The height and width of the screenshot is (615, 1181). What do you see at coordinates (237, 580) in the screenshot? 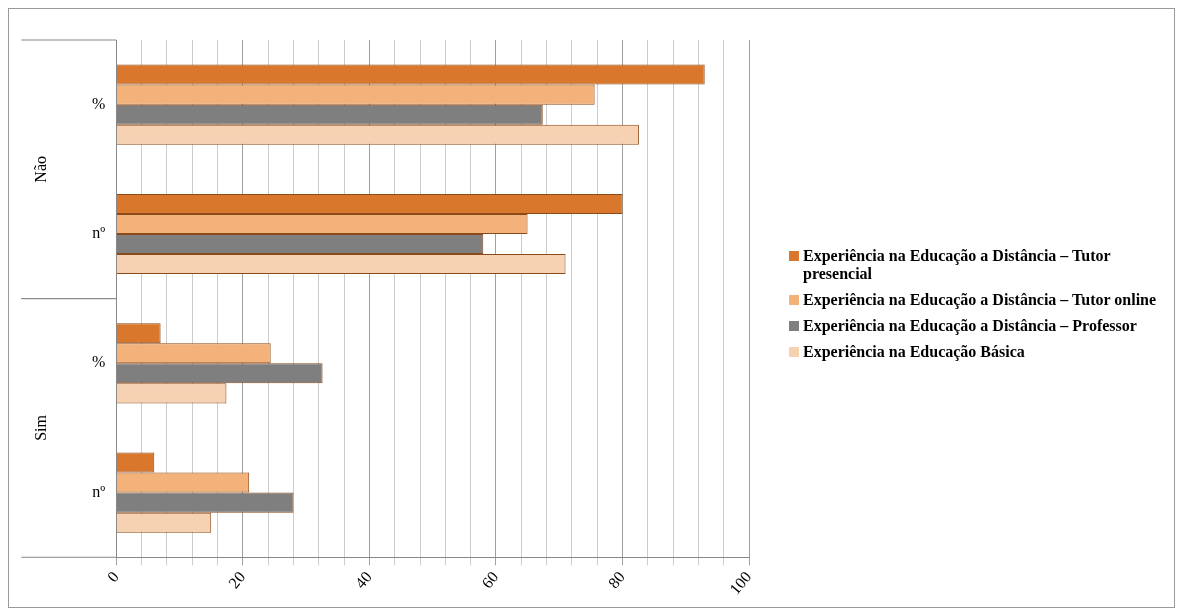
I see `x-tick-label: 20` at bounding box center [237, 580].